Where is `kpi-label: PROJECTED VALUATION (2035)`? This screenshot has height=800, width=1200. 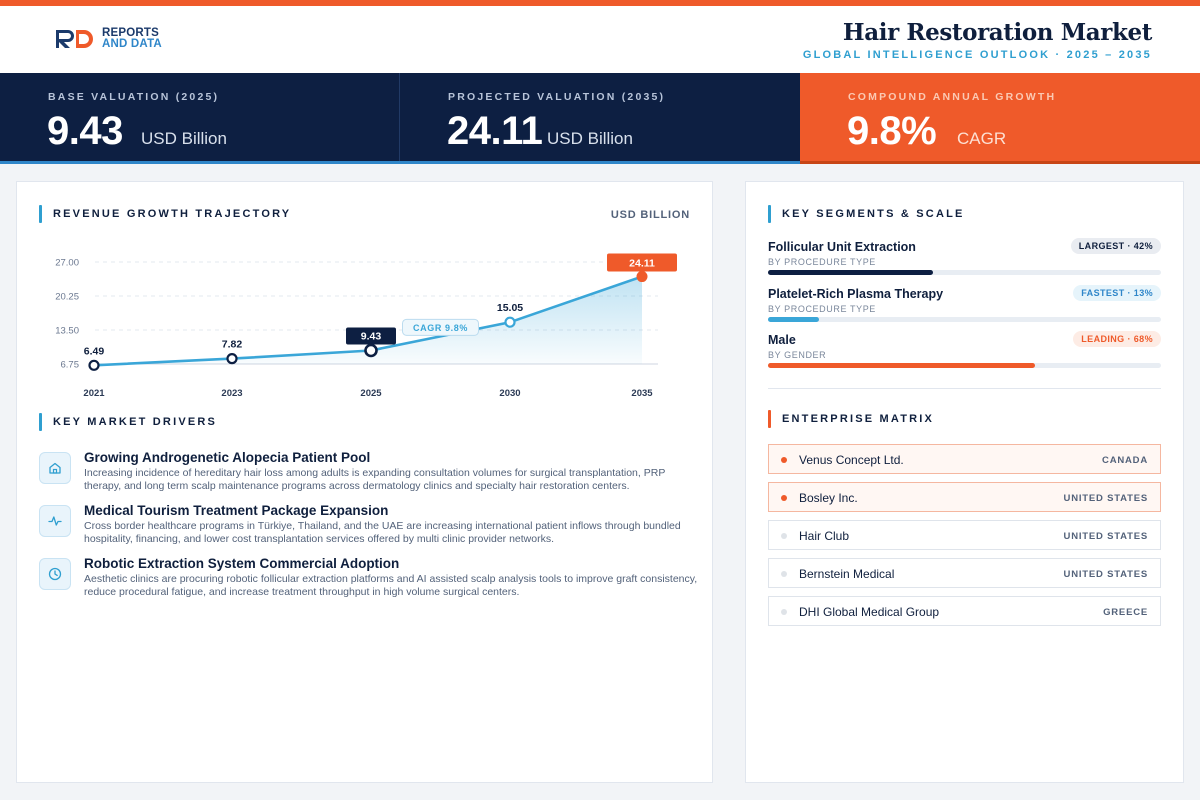 kpi-label: PROJECTED VALUATION (2035) is located at coordinates (557, 97).